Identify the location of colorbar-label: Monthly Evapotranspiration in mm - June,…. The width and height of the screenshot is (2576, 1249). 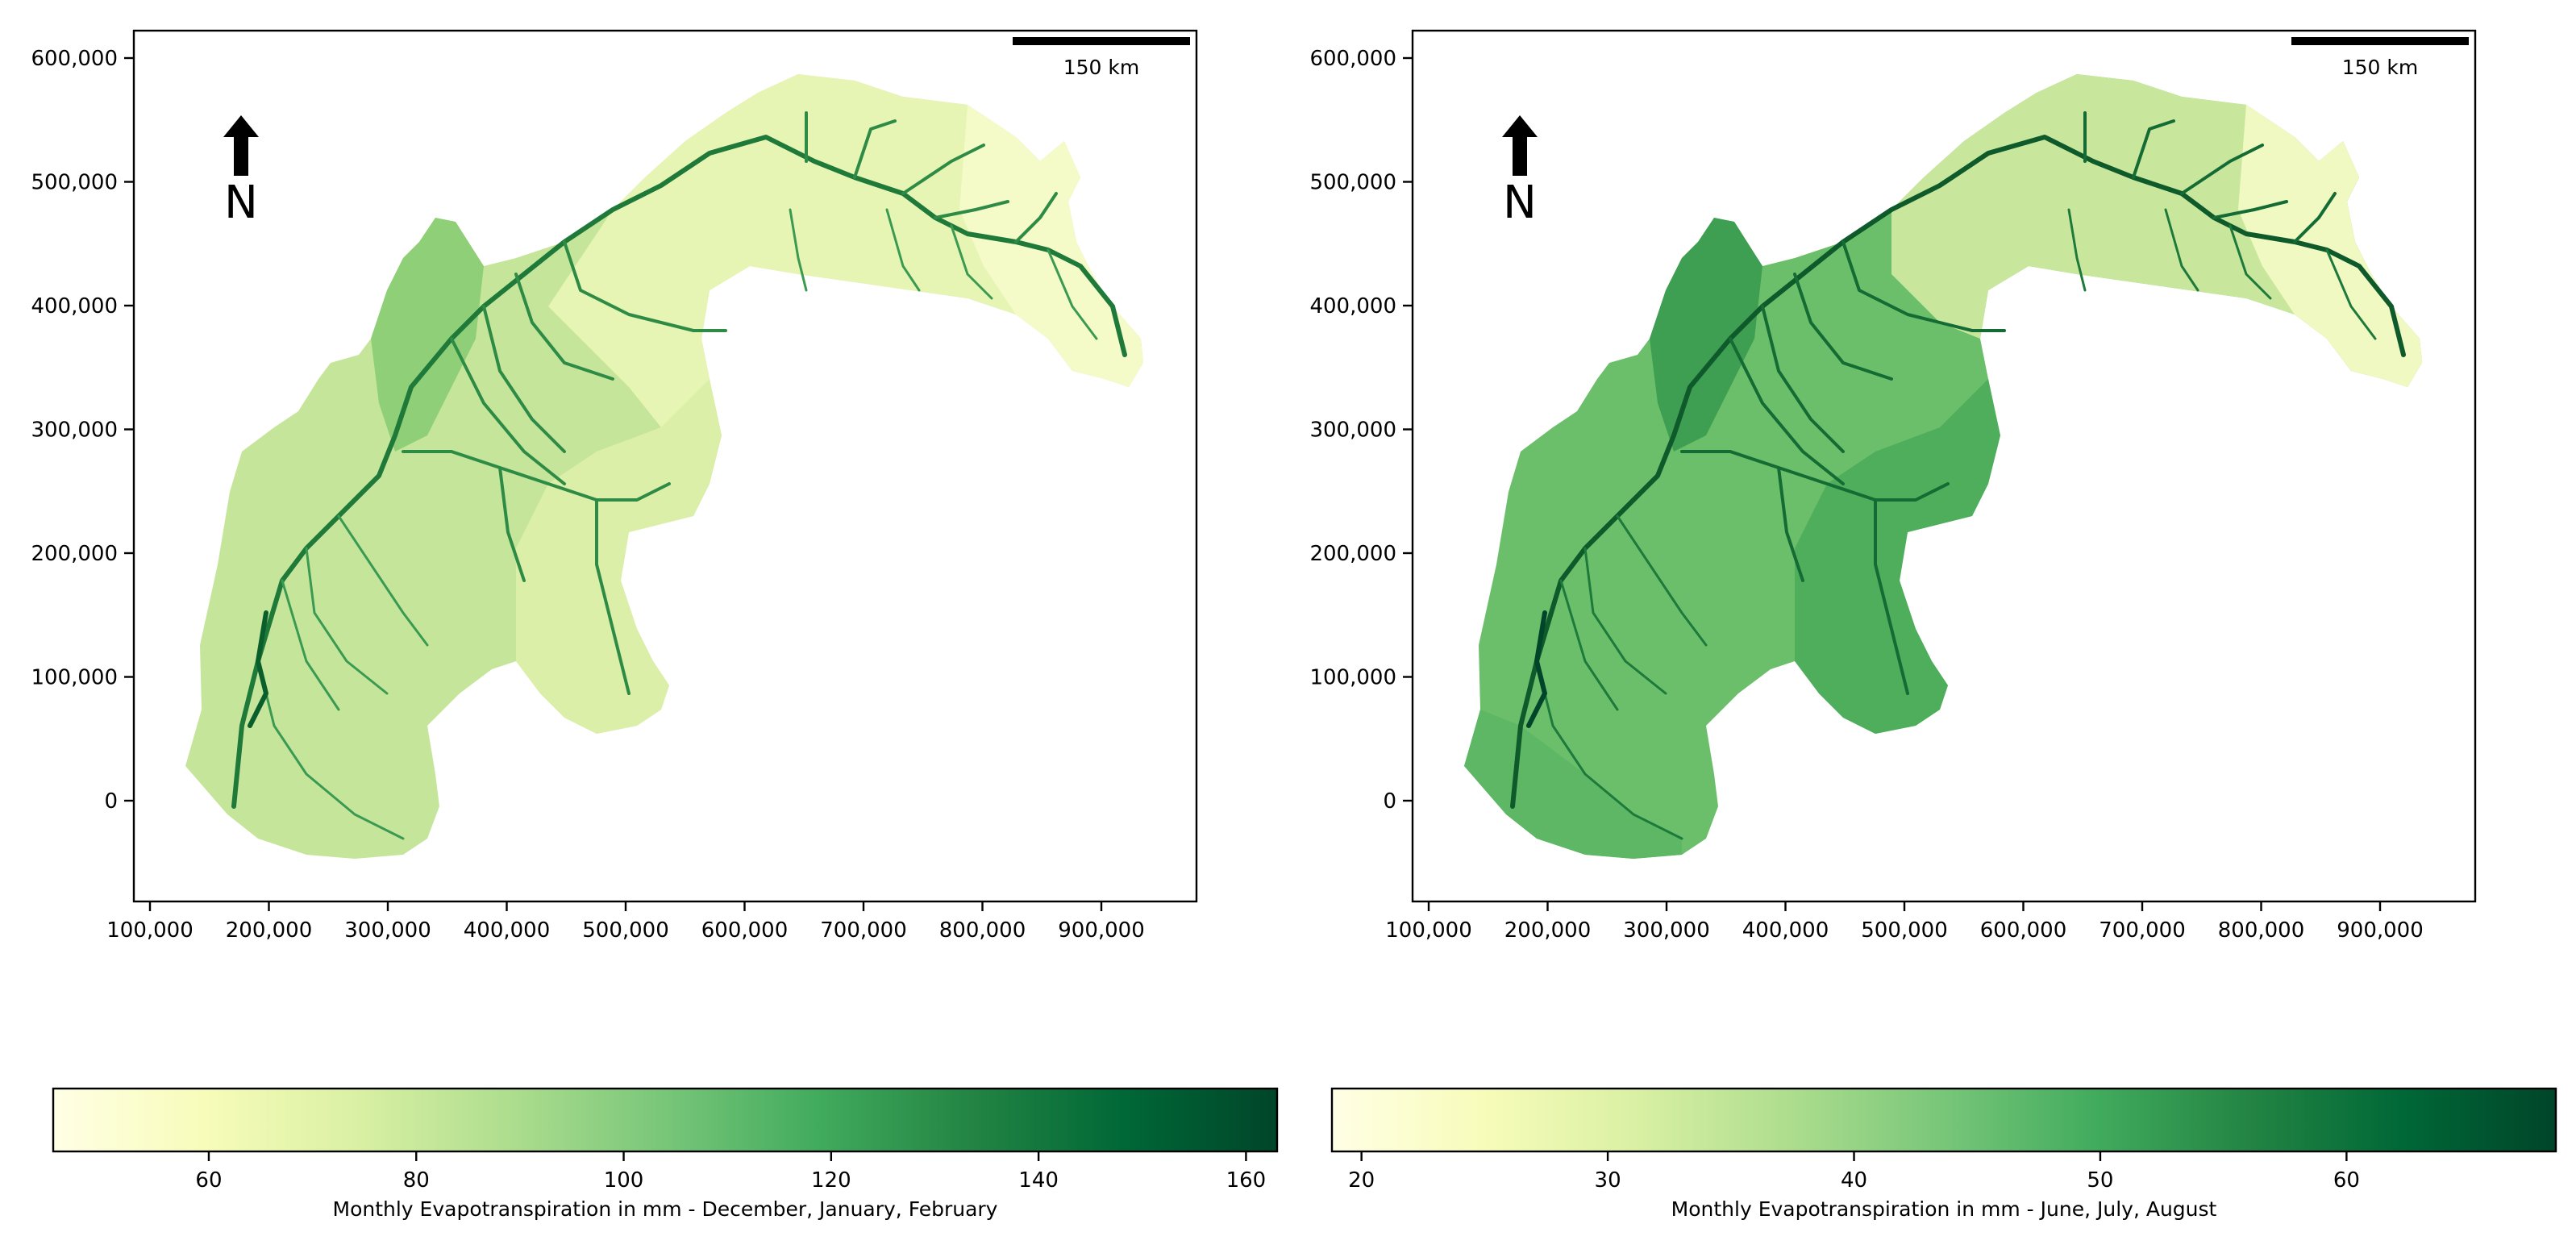
(1944, 1209).